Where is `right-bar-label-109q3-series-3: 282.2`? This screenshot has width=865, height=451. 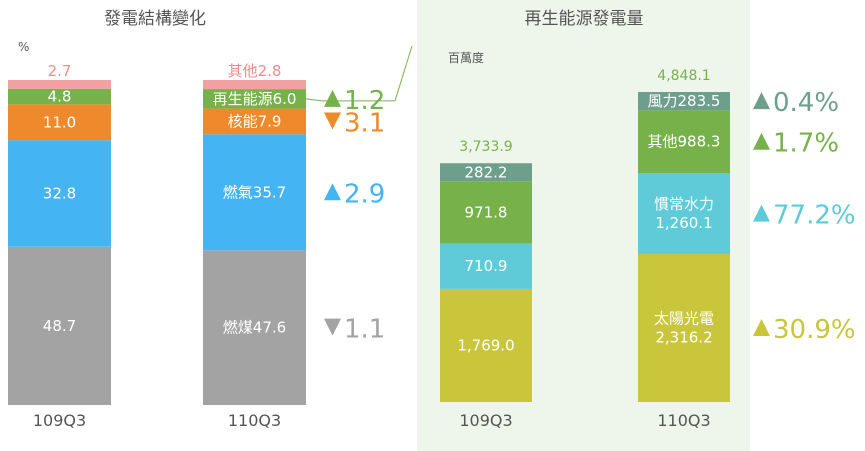
right-bar-label-109q3-series-3: 282.2 is located at coordinates (486, 172).